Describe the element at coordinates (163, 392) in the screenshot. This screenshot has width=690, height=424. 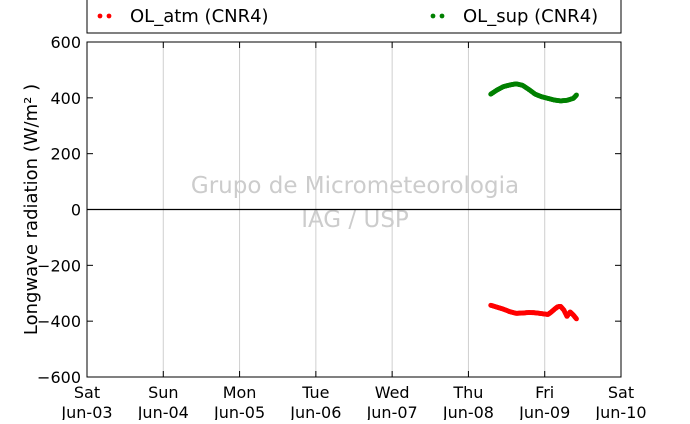
I see `x-tick-label-day: Sun` at that location.